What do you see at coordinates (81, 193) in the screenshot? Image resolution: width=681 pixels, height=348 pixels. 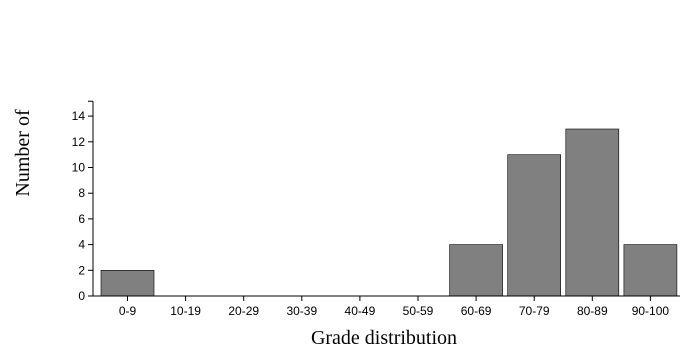 I see `y-tick-label-8: 8` at bounding box center [81, 193].